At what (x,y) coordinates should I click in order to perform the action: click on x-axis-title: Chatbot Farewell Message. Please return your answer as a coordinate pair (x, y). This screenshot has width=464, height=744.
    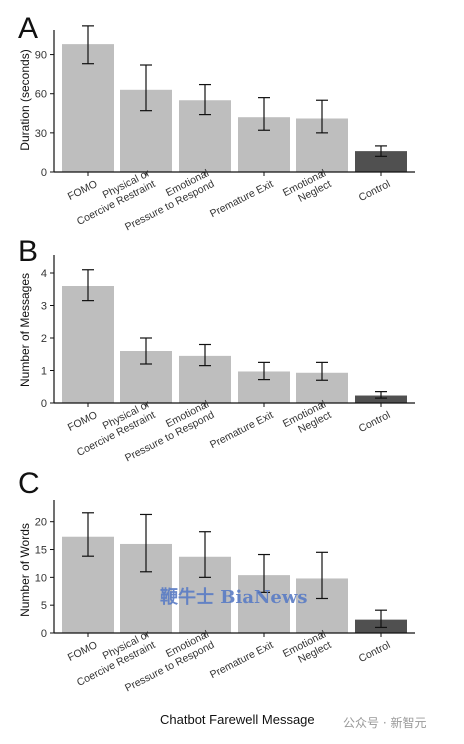
    Looking at the image, I should click on (237, 719).